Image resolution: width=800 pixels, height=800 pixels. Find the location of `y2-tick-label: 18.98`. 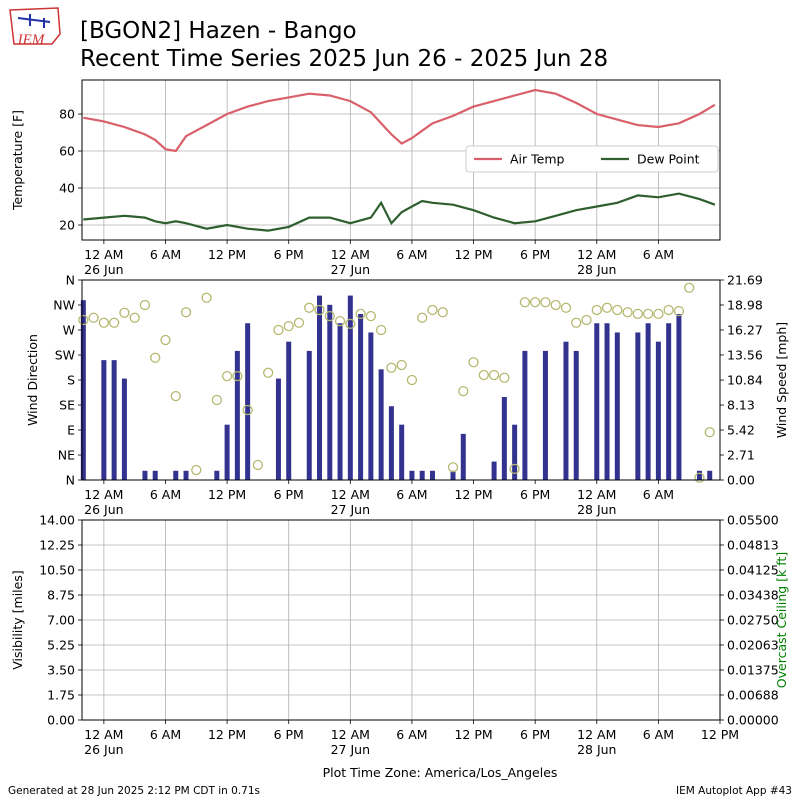

y2-tick-label: 18.98 is located at coordinates (745, 304).